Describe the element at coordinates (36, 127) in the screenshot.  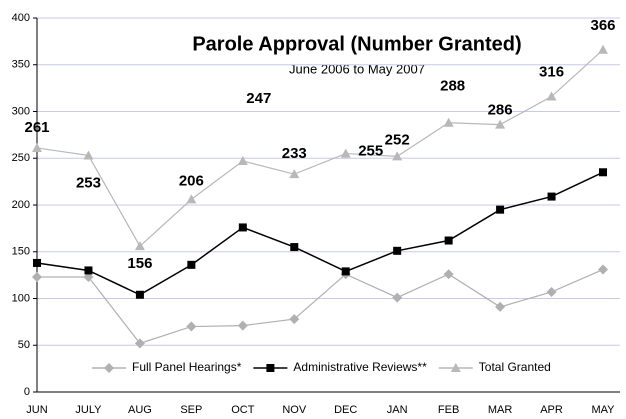
I see `data-label: 261` at that location.